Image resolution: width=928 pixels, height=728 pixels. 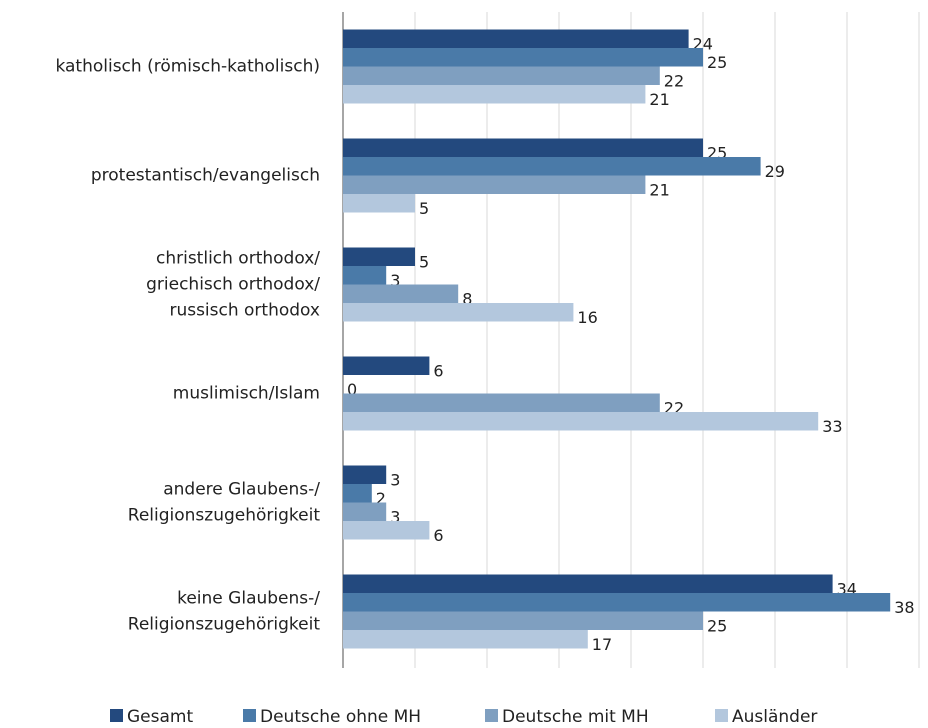 What do you see at coordinates (602, 644) in the screenshot?
I see `value-label: 17` at bounding box center [602, 644].